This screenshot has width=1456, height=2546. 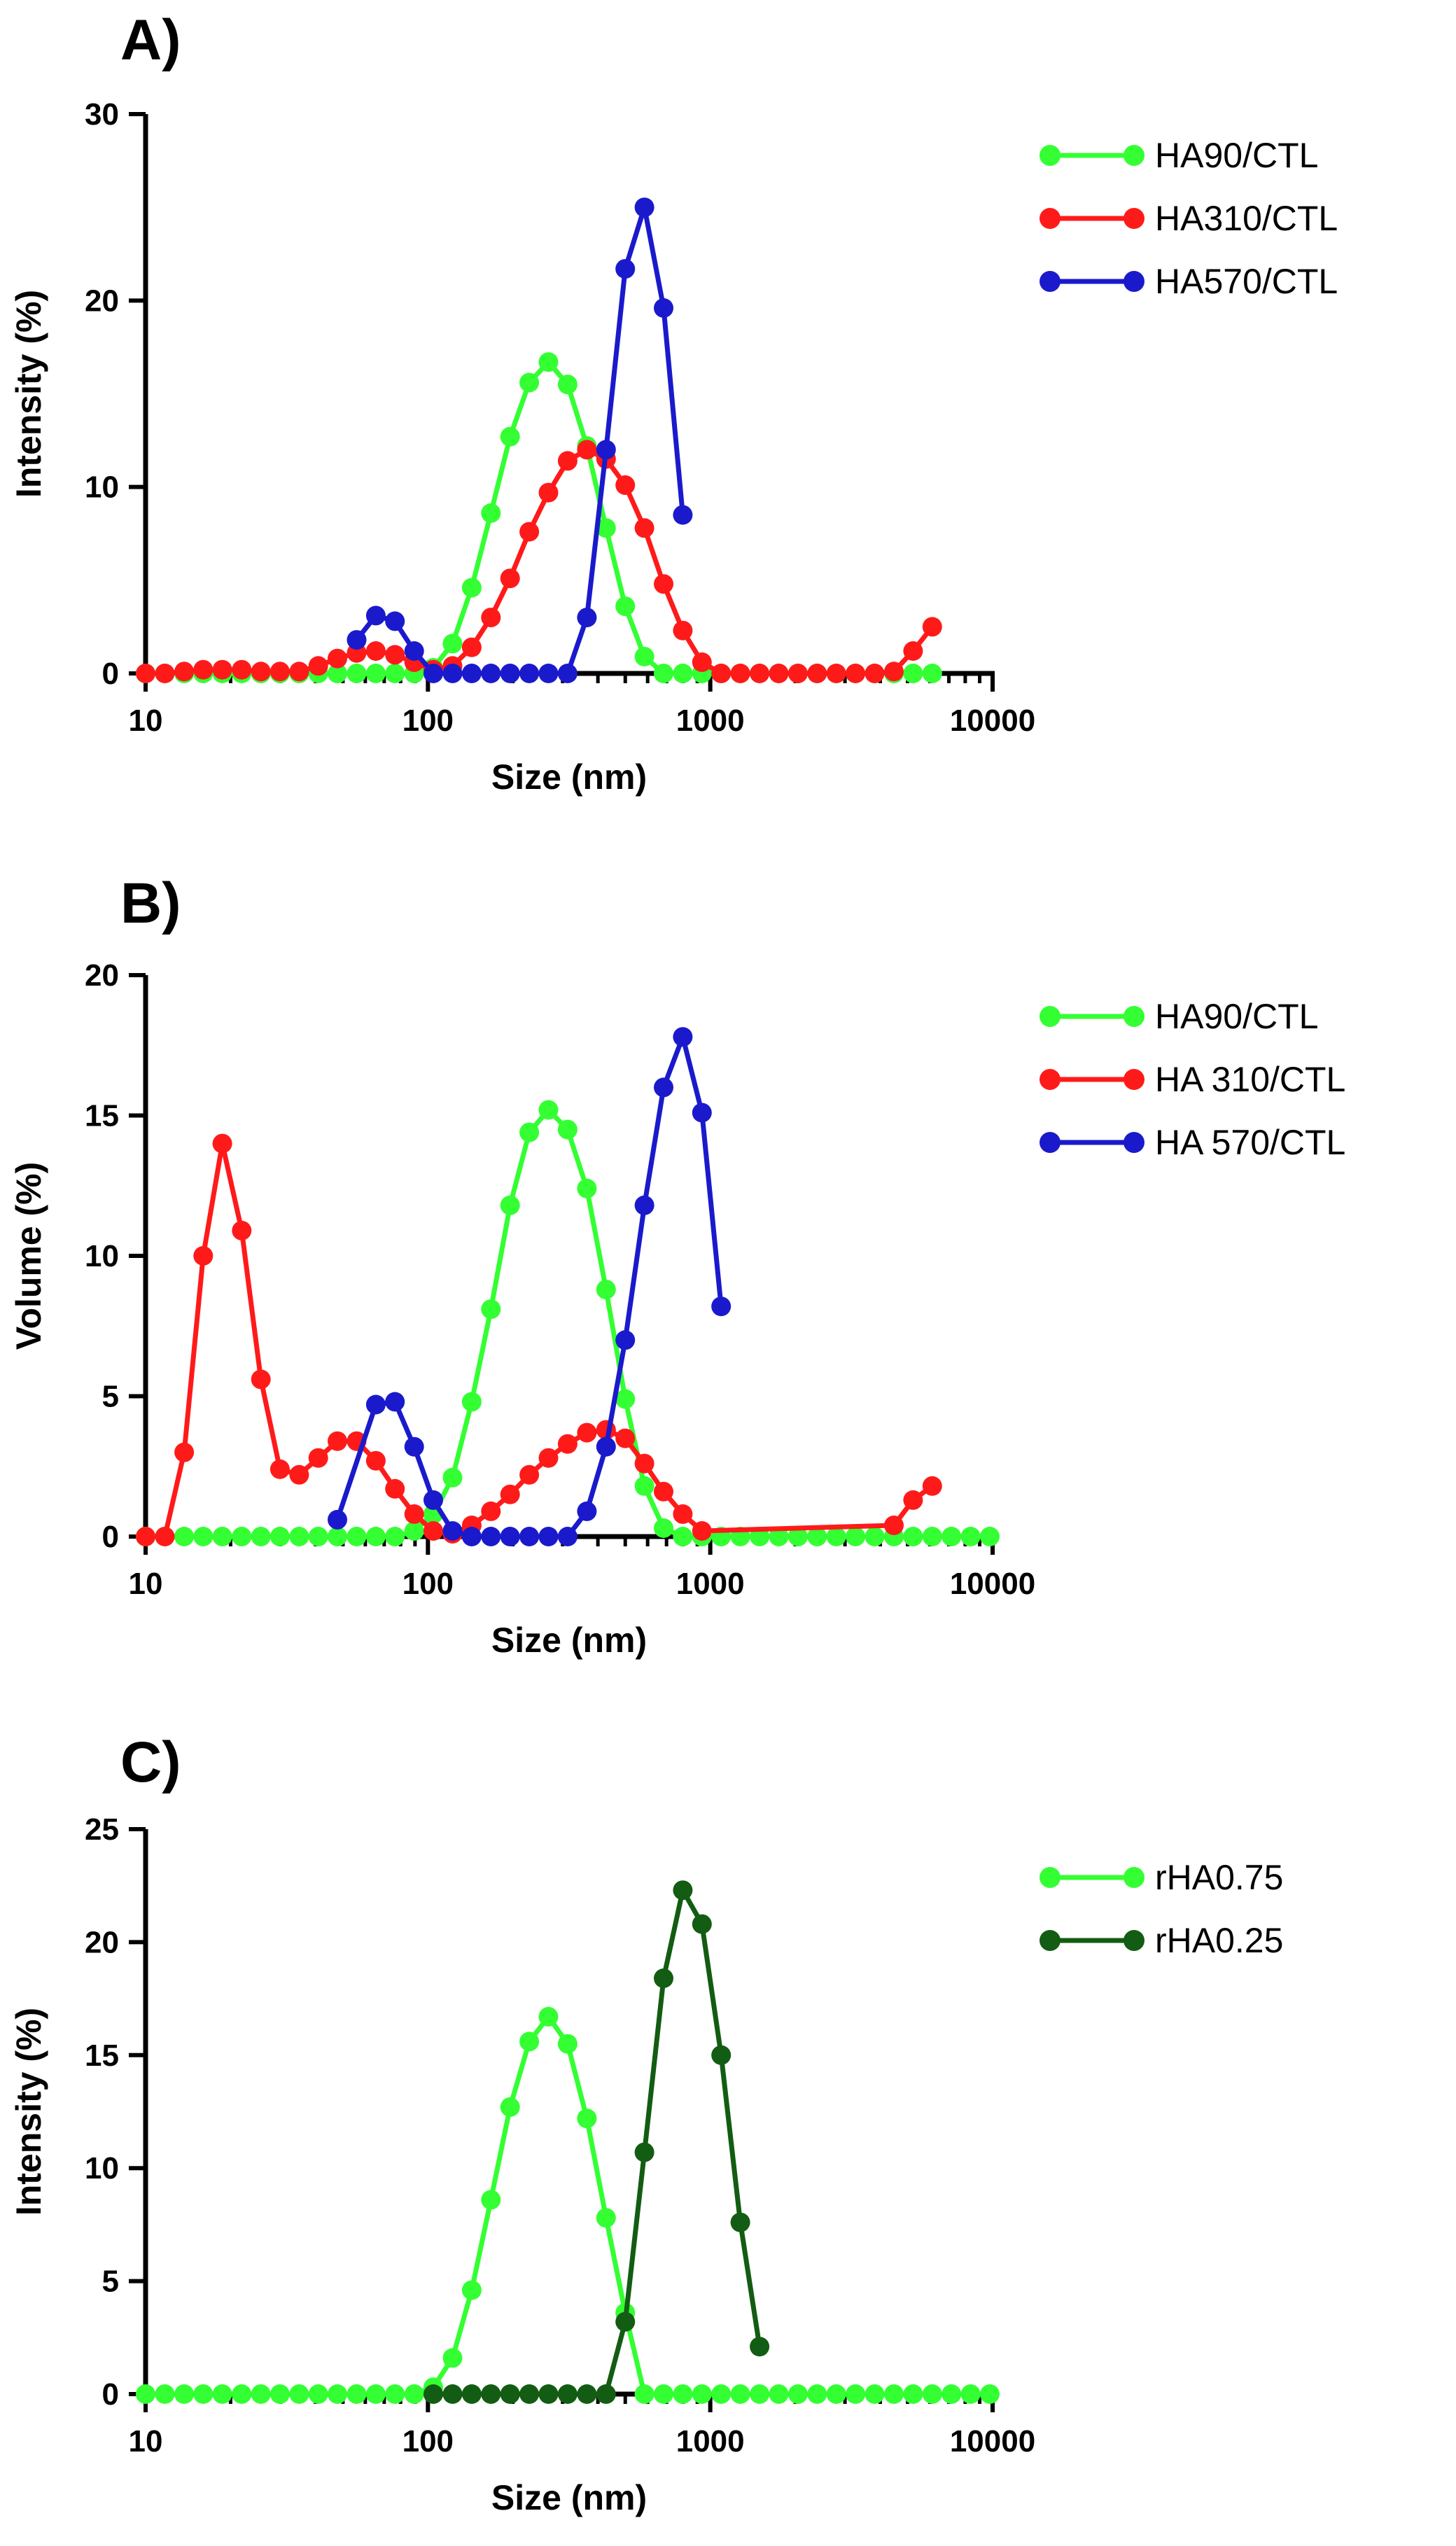 What do you see at coordinates (992, 1584) in the screenshot?
I see `x-tick-label: 10000` at bounding box center [992, 1584].